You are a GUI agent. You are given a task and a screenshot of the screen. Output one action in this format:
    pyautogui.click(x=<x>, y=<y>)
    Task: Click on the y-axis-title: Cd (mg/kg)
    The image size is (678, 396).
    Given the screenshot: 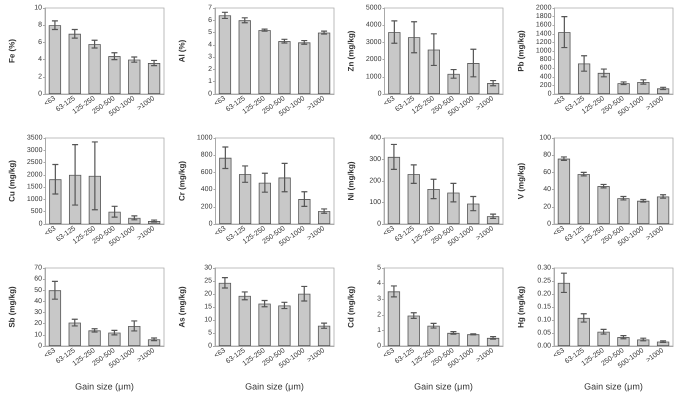 What is the action you would take?
    pyautogui.click(x=351, y=307)
    